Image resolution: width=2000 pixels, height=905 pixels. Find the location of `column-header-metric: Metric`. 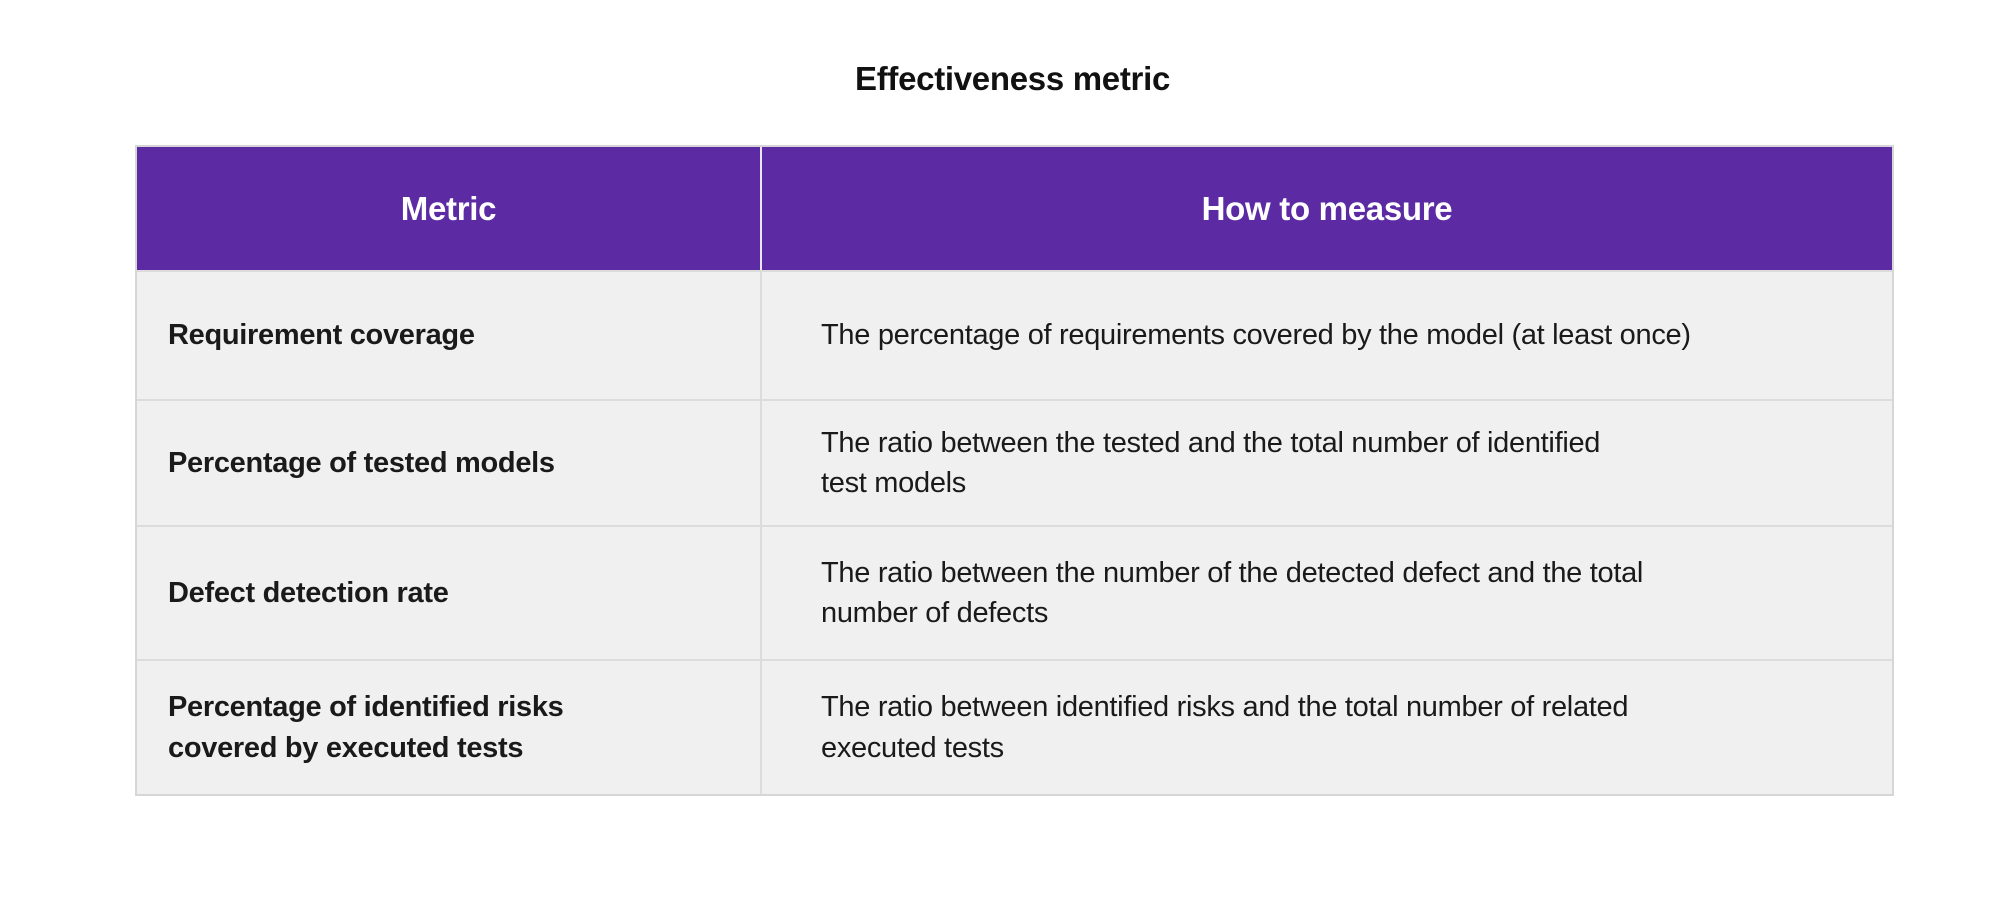

column-header-metric: Metric is located at coordinates (449, 208).